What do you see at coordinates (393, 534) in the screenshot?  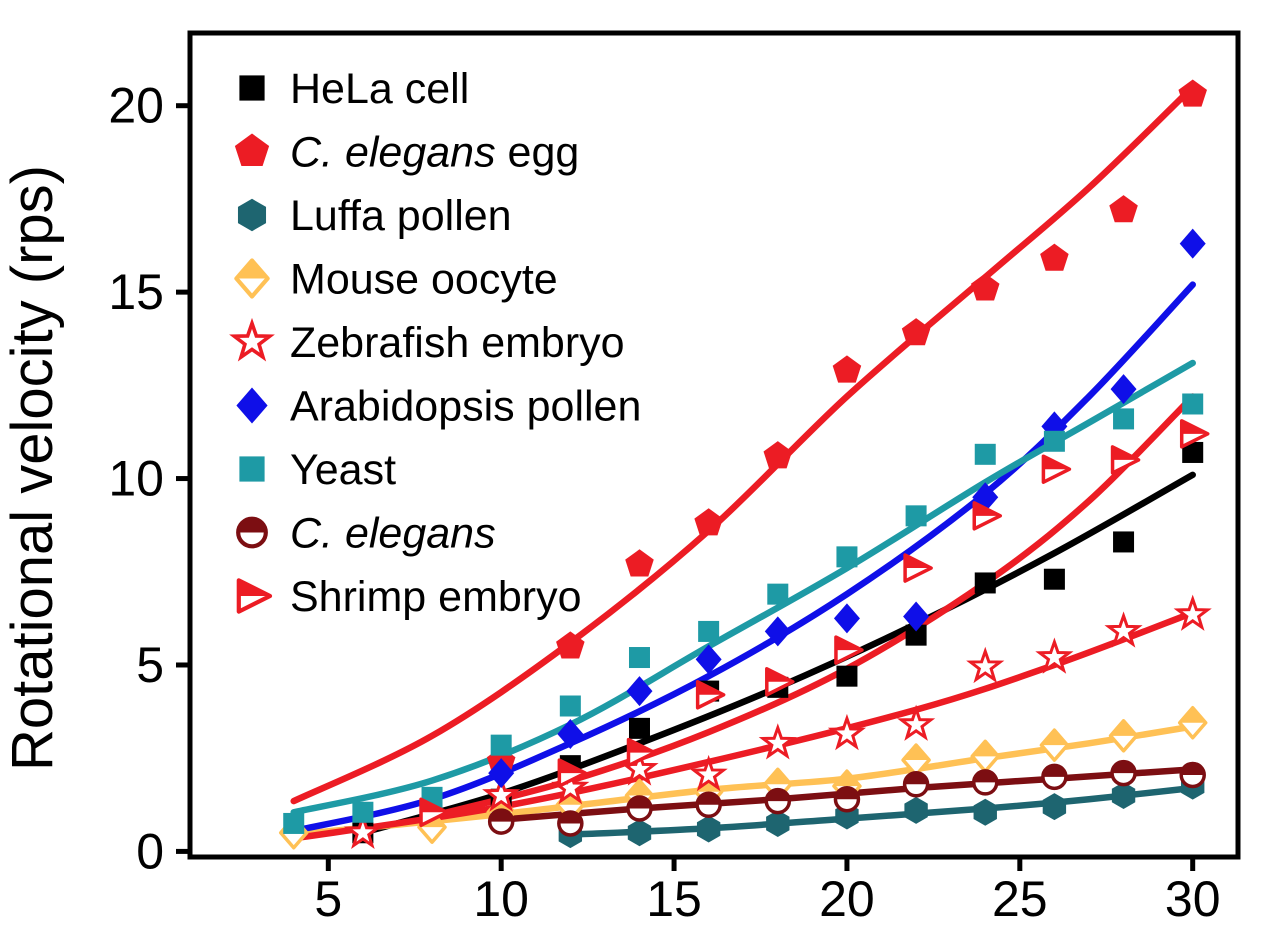 I see `legend-label-c-elegans: C. elegans` at bounding box center [393, 534].